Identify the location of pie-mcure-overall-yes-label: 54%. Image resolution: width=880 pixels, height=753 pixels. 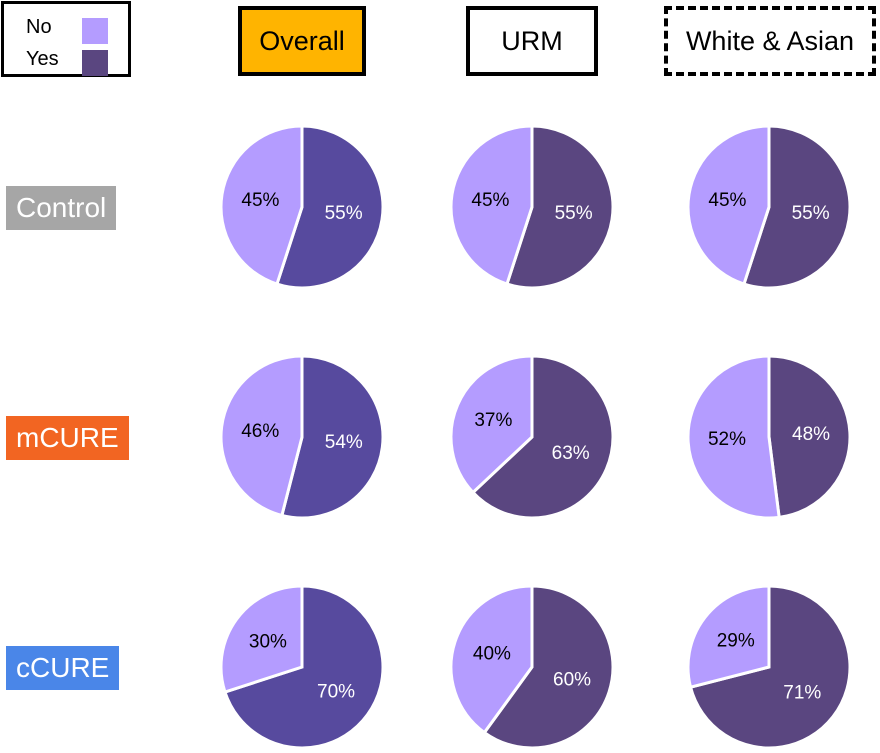
(344, 442).